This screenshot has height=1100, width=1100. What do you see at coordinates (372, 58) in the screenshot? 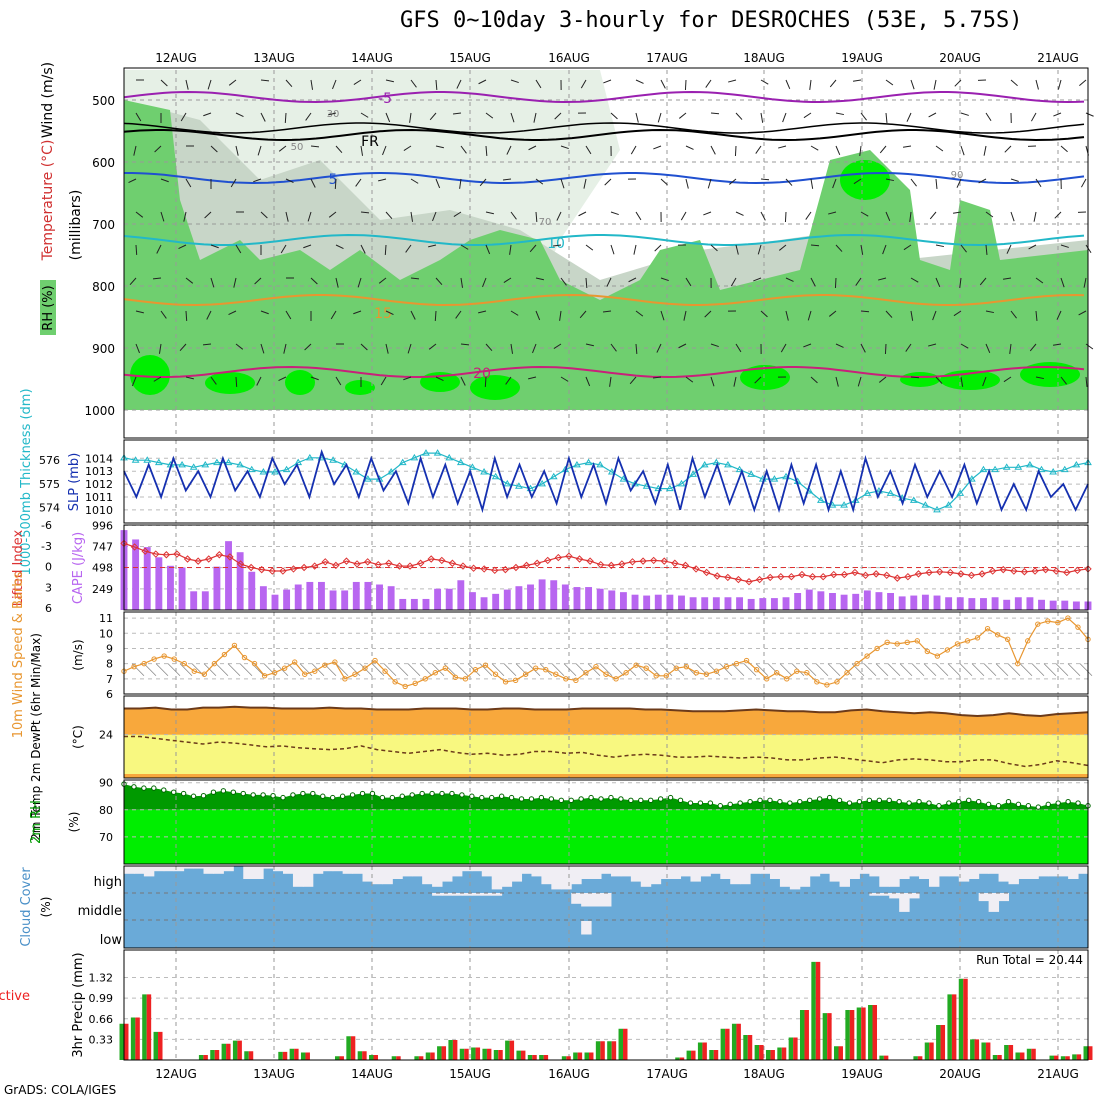
I see `top-date-label: 14AUG` at bounding box center [372, 58].